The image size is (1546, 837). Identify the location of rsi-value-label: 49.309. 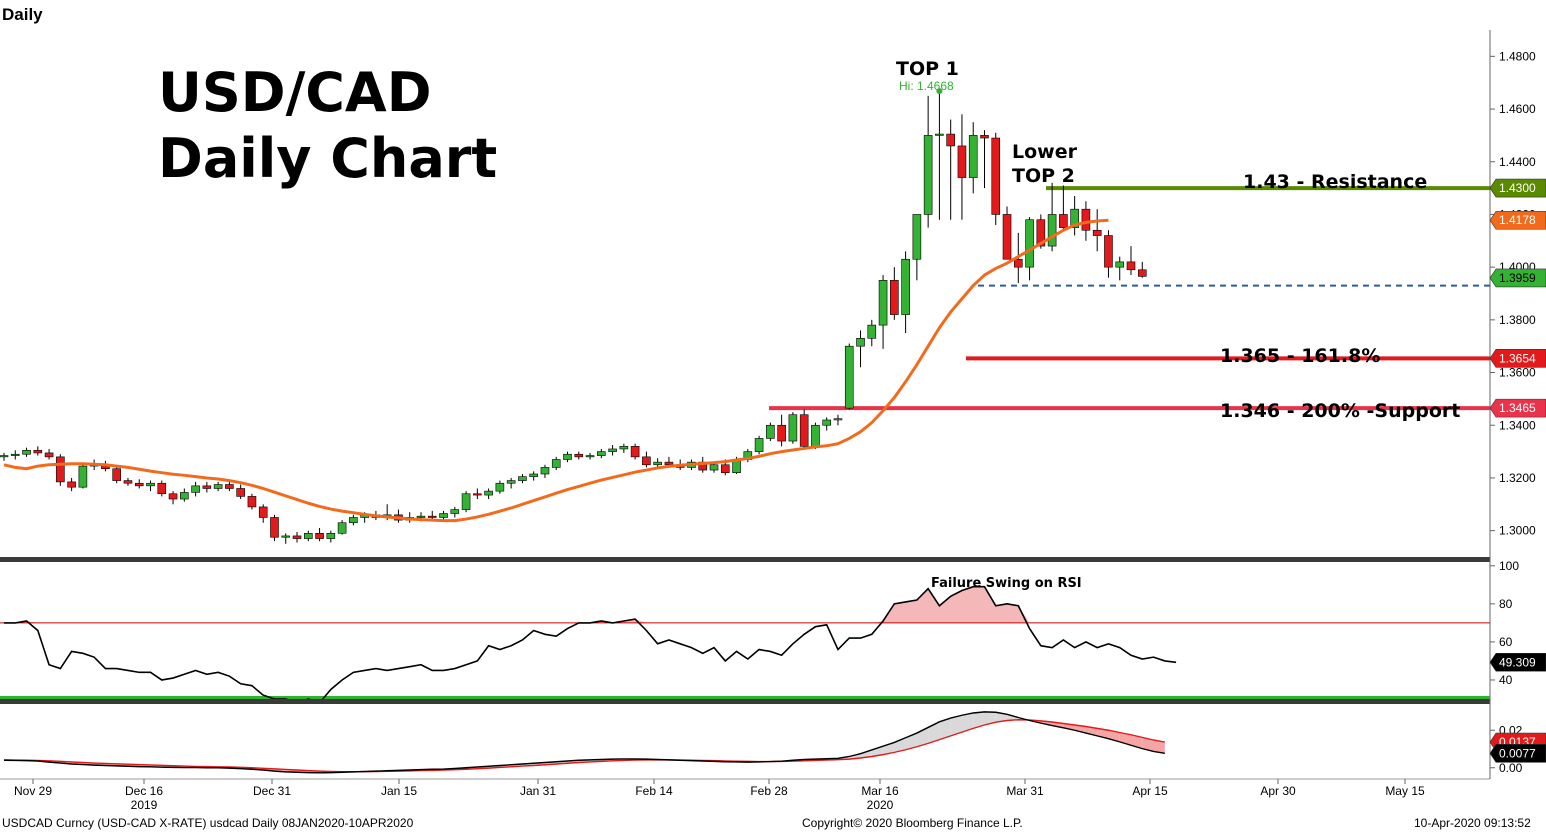
(1518, 662).